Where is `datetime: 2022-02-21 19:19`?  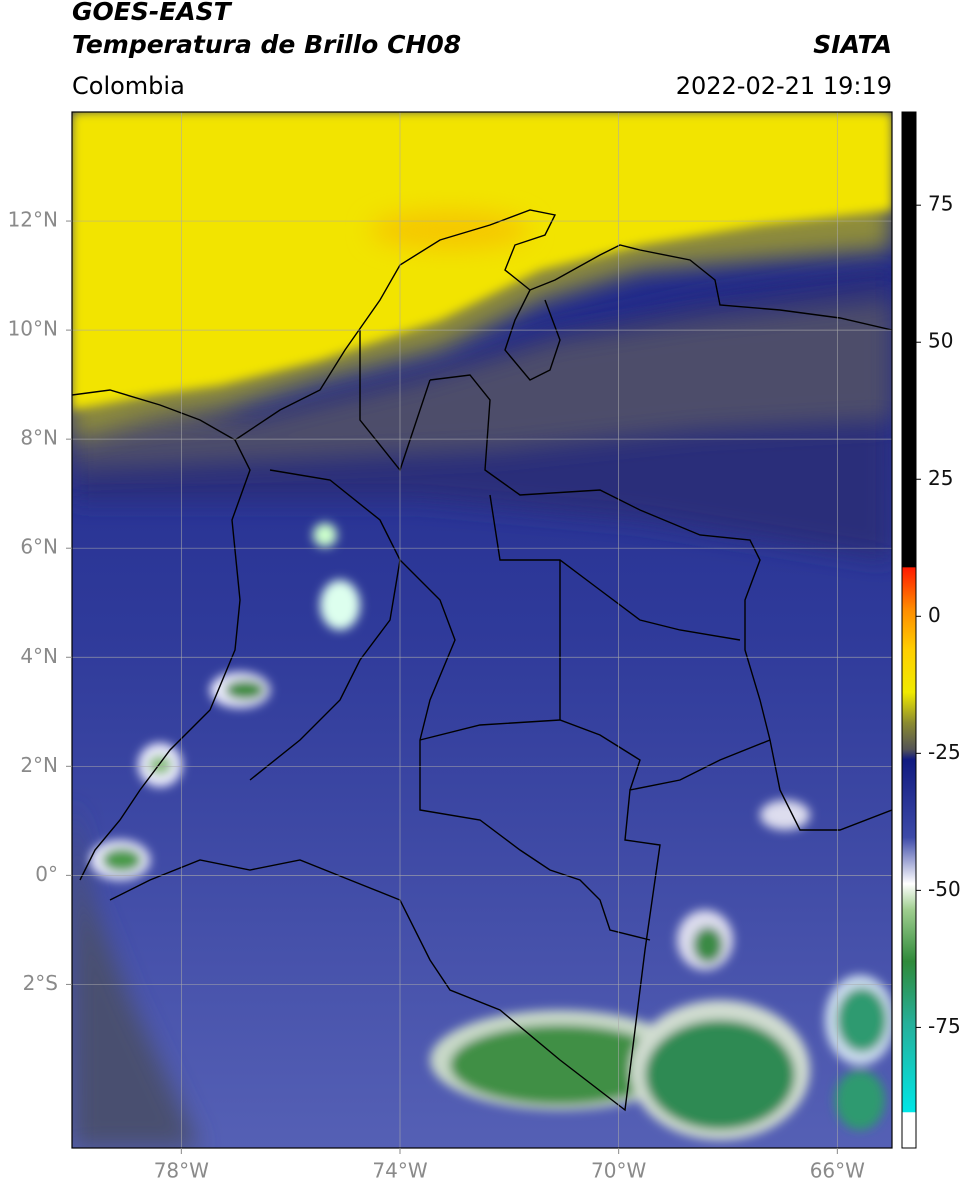
datetime: 2022-02-21 19:19 is located at coordinates (784, 86).